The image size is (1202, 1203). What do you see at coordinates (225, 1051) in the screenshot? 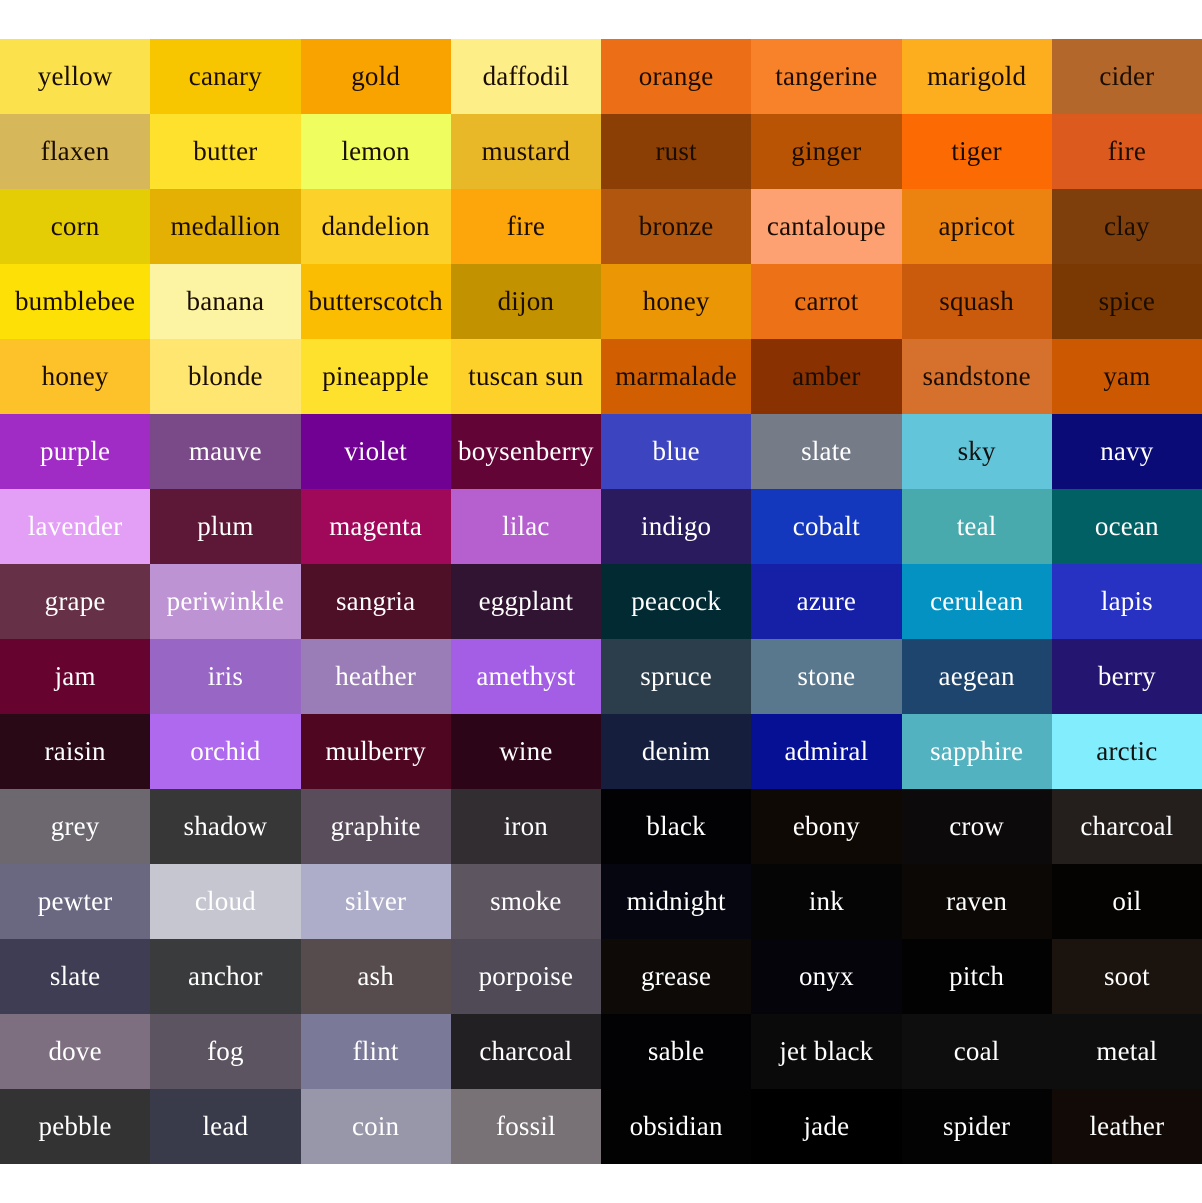
I see `color-swatch-fog: fog` at bounding box center [225, 1051].